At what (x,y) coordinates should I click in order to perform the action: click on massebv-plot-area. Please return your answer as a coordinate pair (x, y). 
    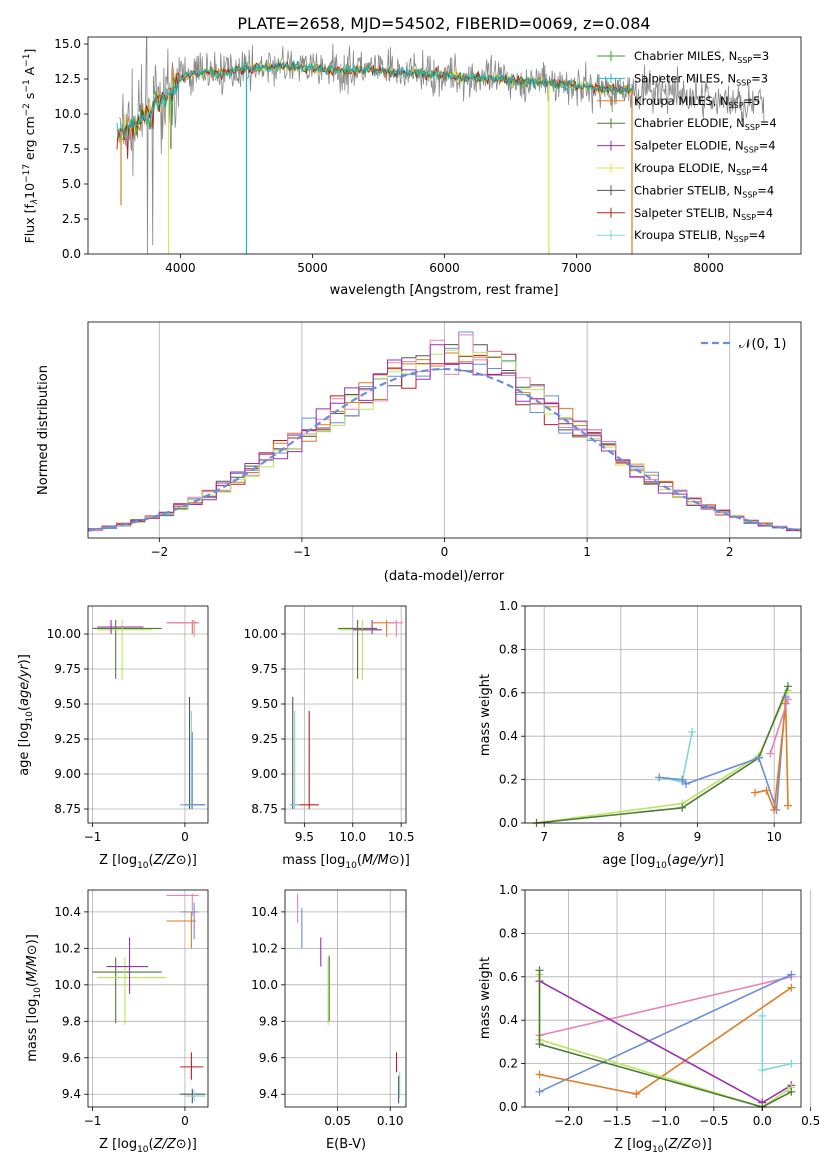
    Looking at the image, I should click on (345, 998).